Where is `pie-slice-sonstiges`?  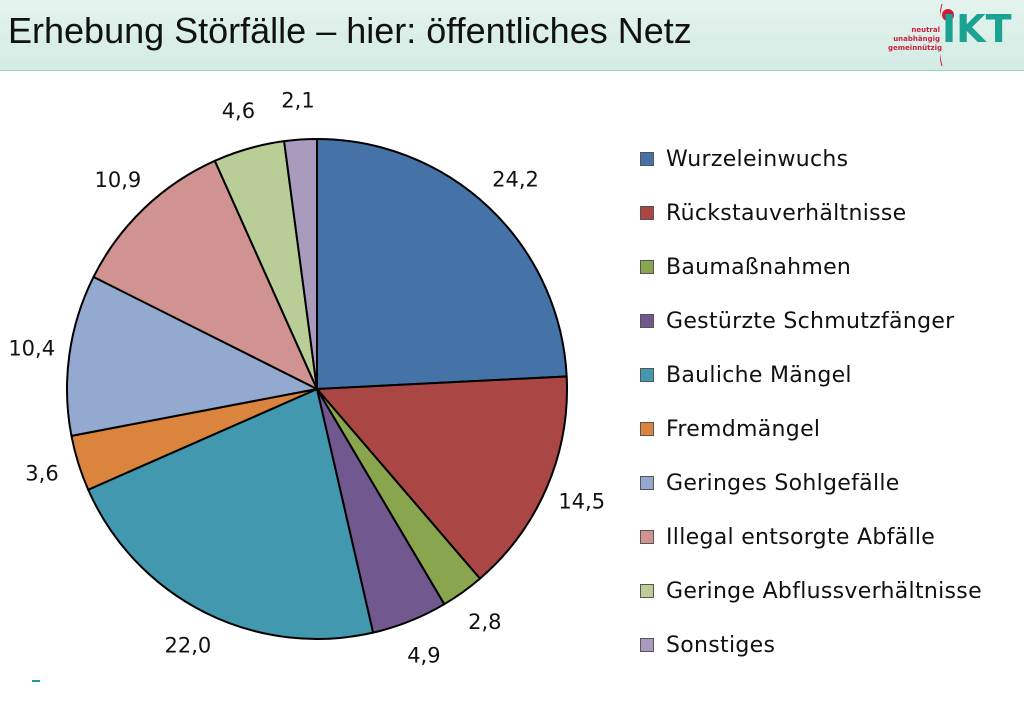
pie-slice-sonstiges is located at coordinates (300, 263).